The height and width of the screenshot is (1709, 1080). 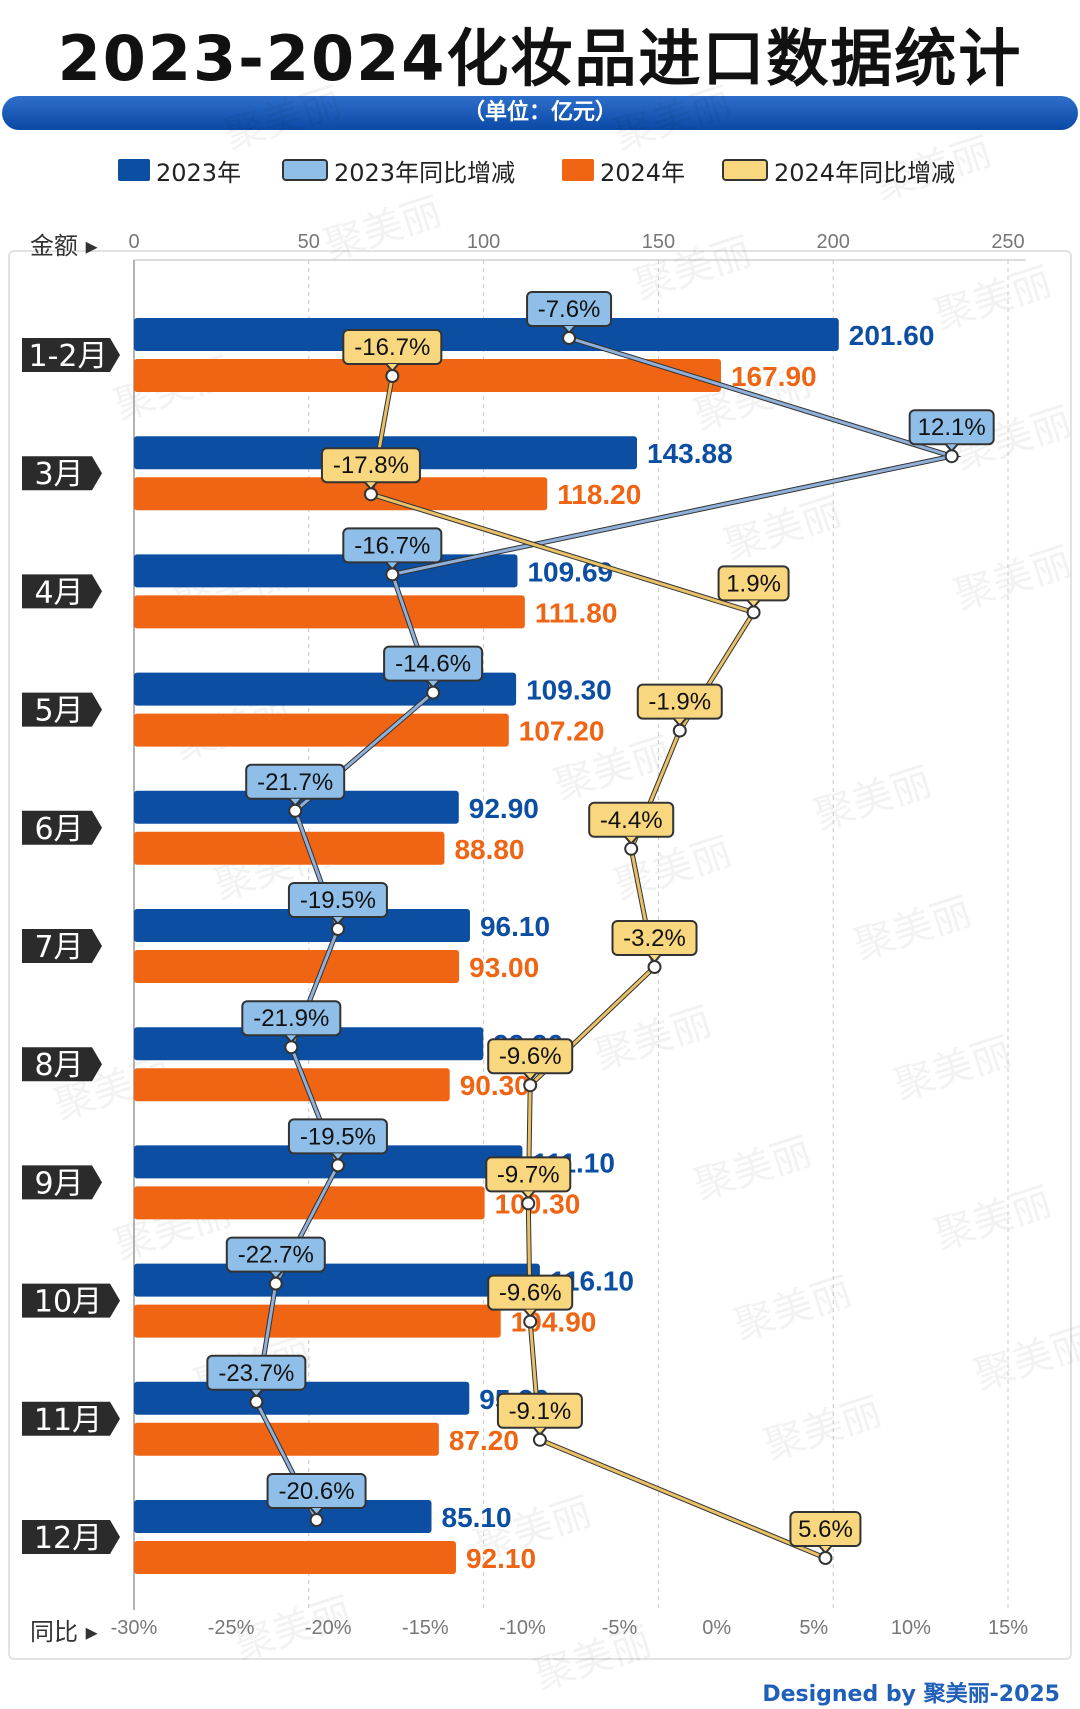 What do you see at coordinates (199, 172) in the screenshot?
I see `legend-label-2023: 2023年` at bounding box center [199, 172].